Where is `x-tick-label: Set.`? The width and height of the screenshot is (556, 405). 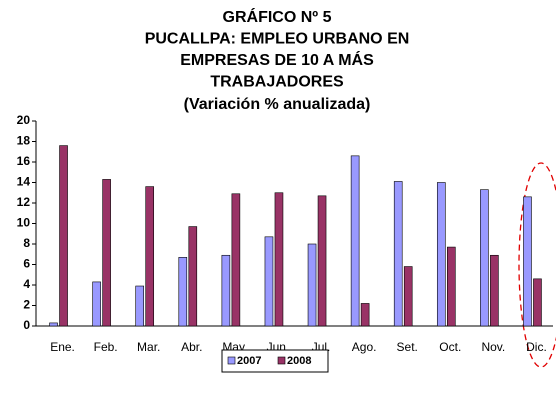
x-tick-label: Set. is located at coordinates (407, 347).